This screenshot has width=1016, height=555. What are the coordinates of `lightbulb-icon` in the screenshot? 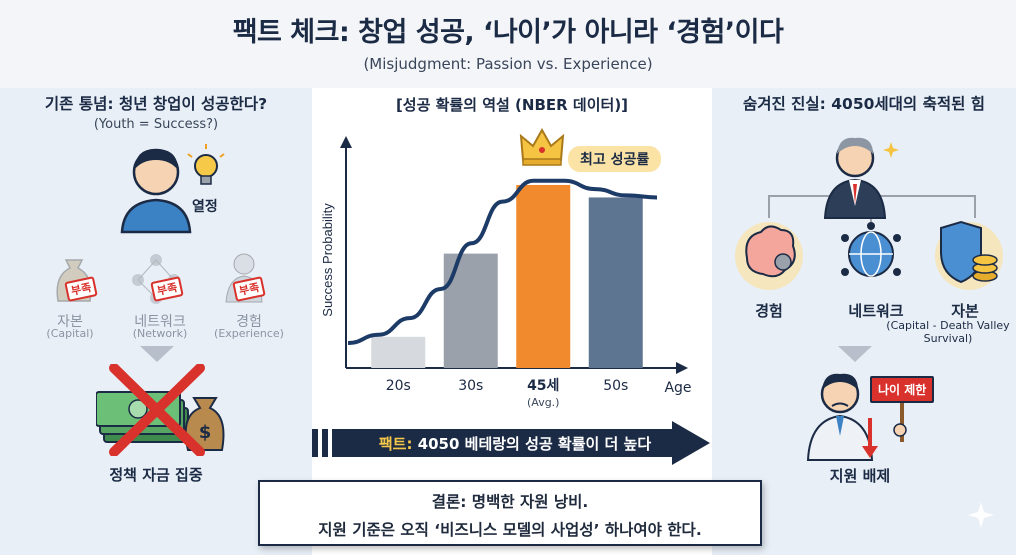 It's located at (206, 164).